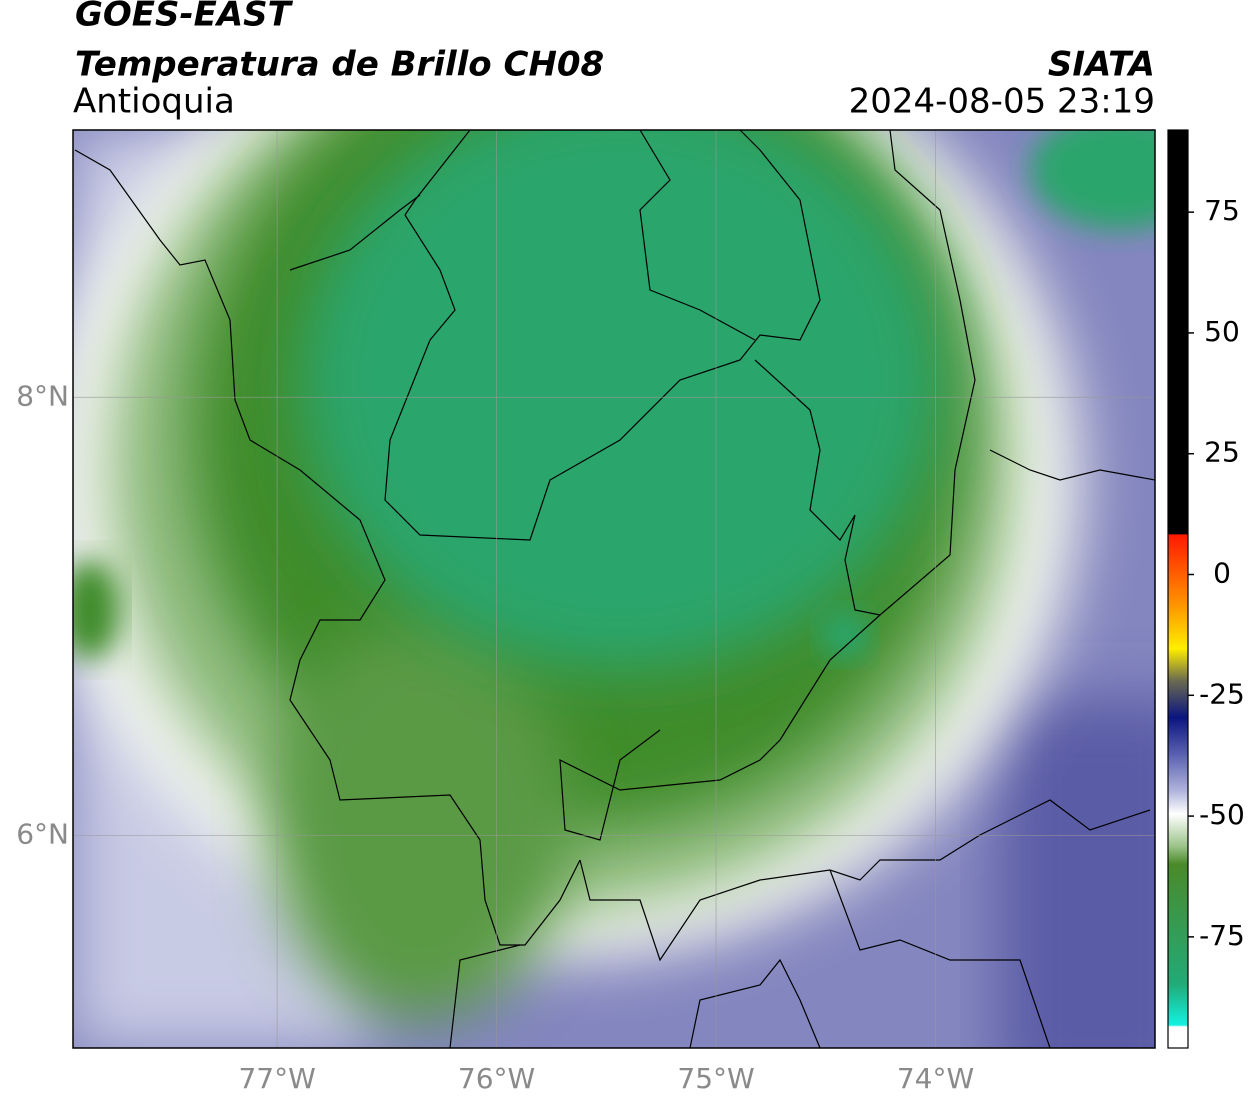  Describe the element at coordinates (276, 1078) in the screenshot. I see `x-tick-label: 77°W` at that location.